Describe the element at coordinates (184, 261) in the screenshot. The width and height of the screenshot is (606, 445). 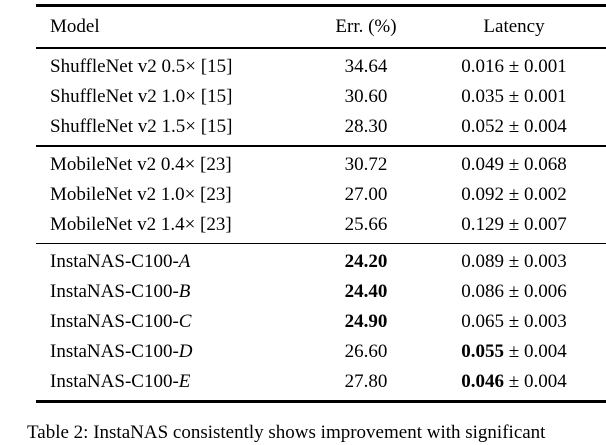
I see `model-variant-letter: A` at that location.